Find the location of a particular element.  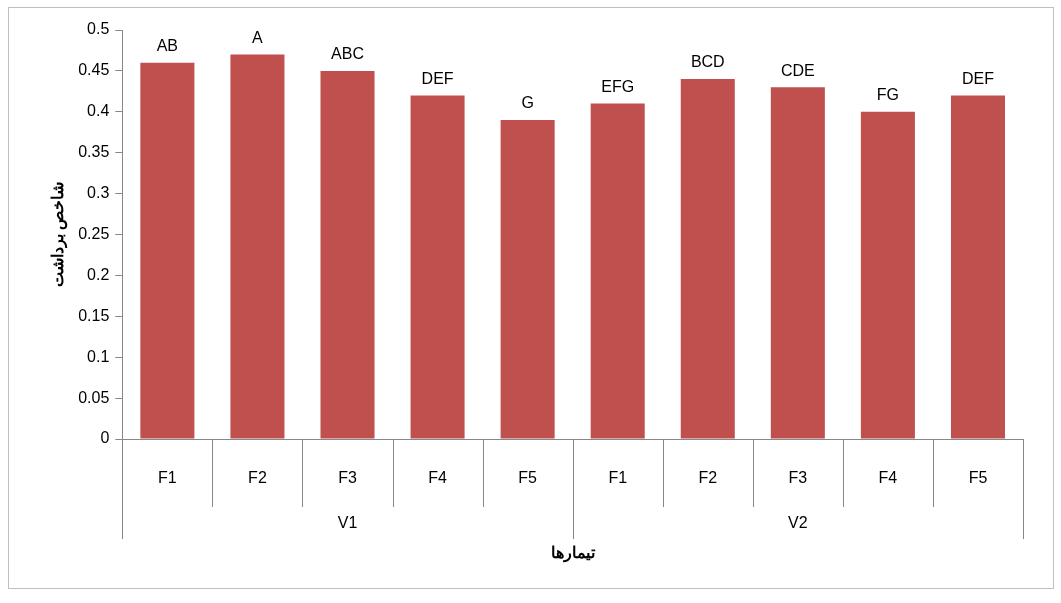

data-label: EFG is located at coordinates (618, 87).